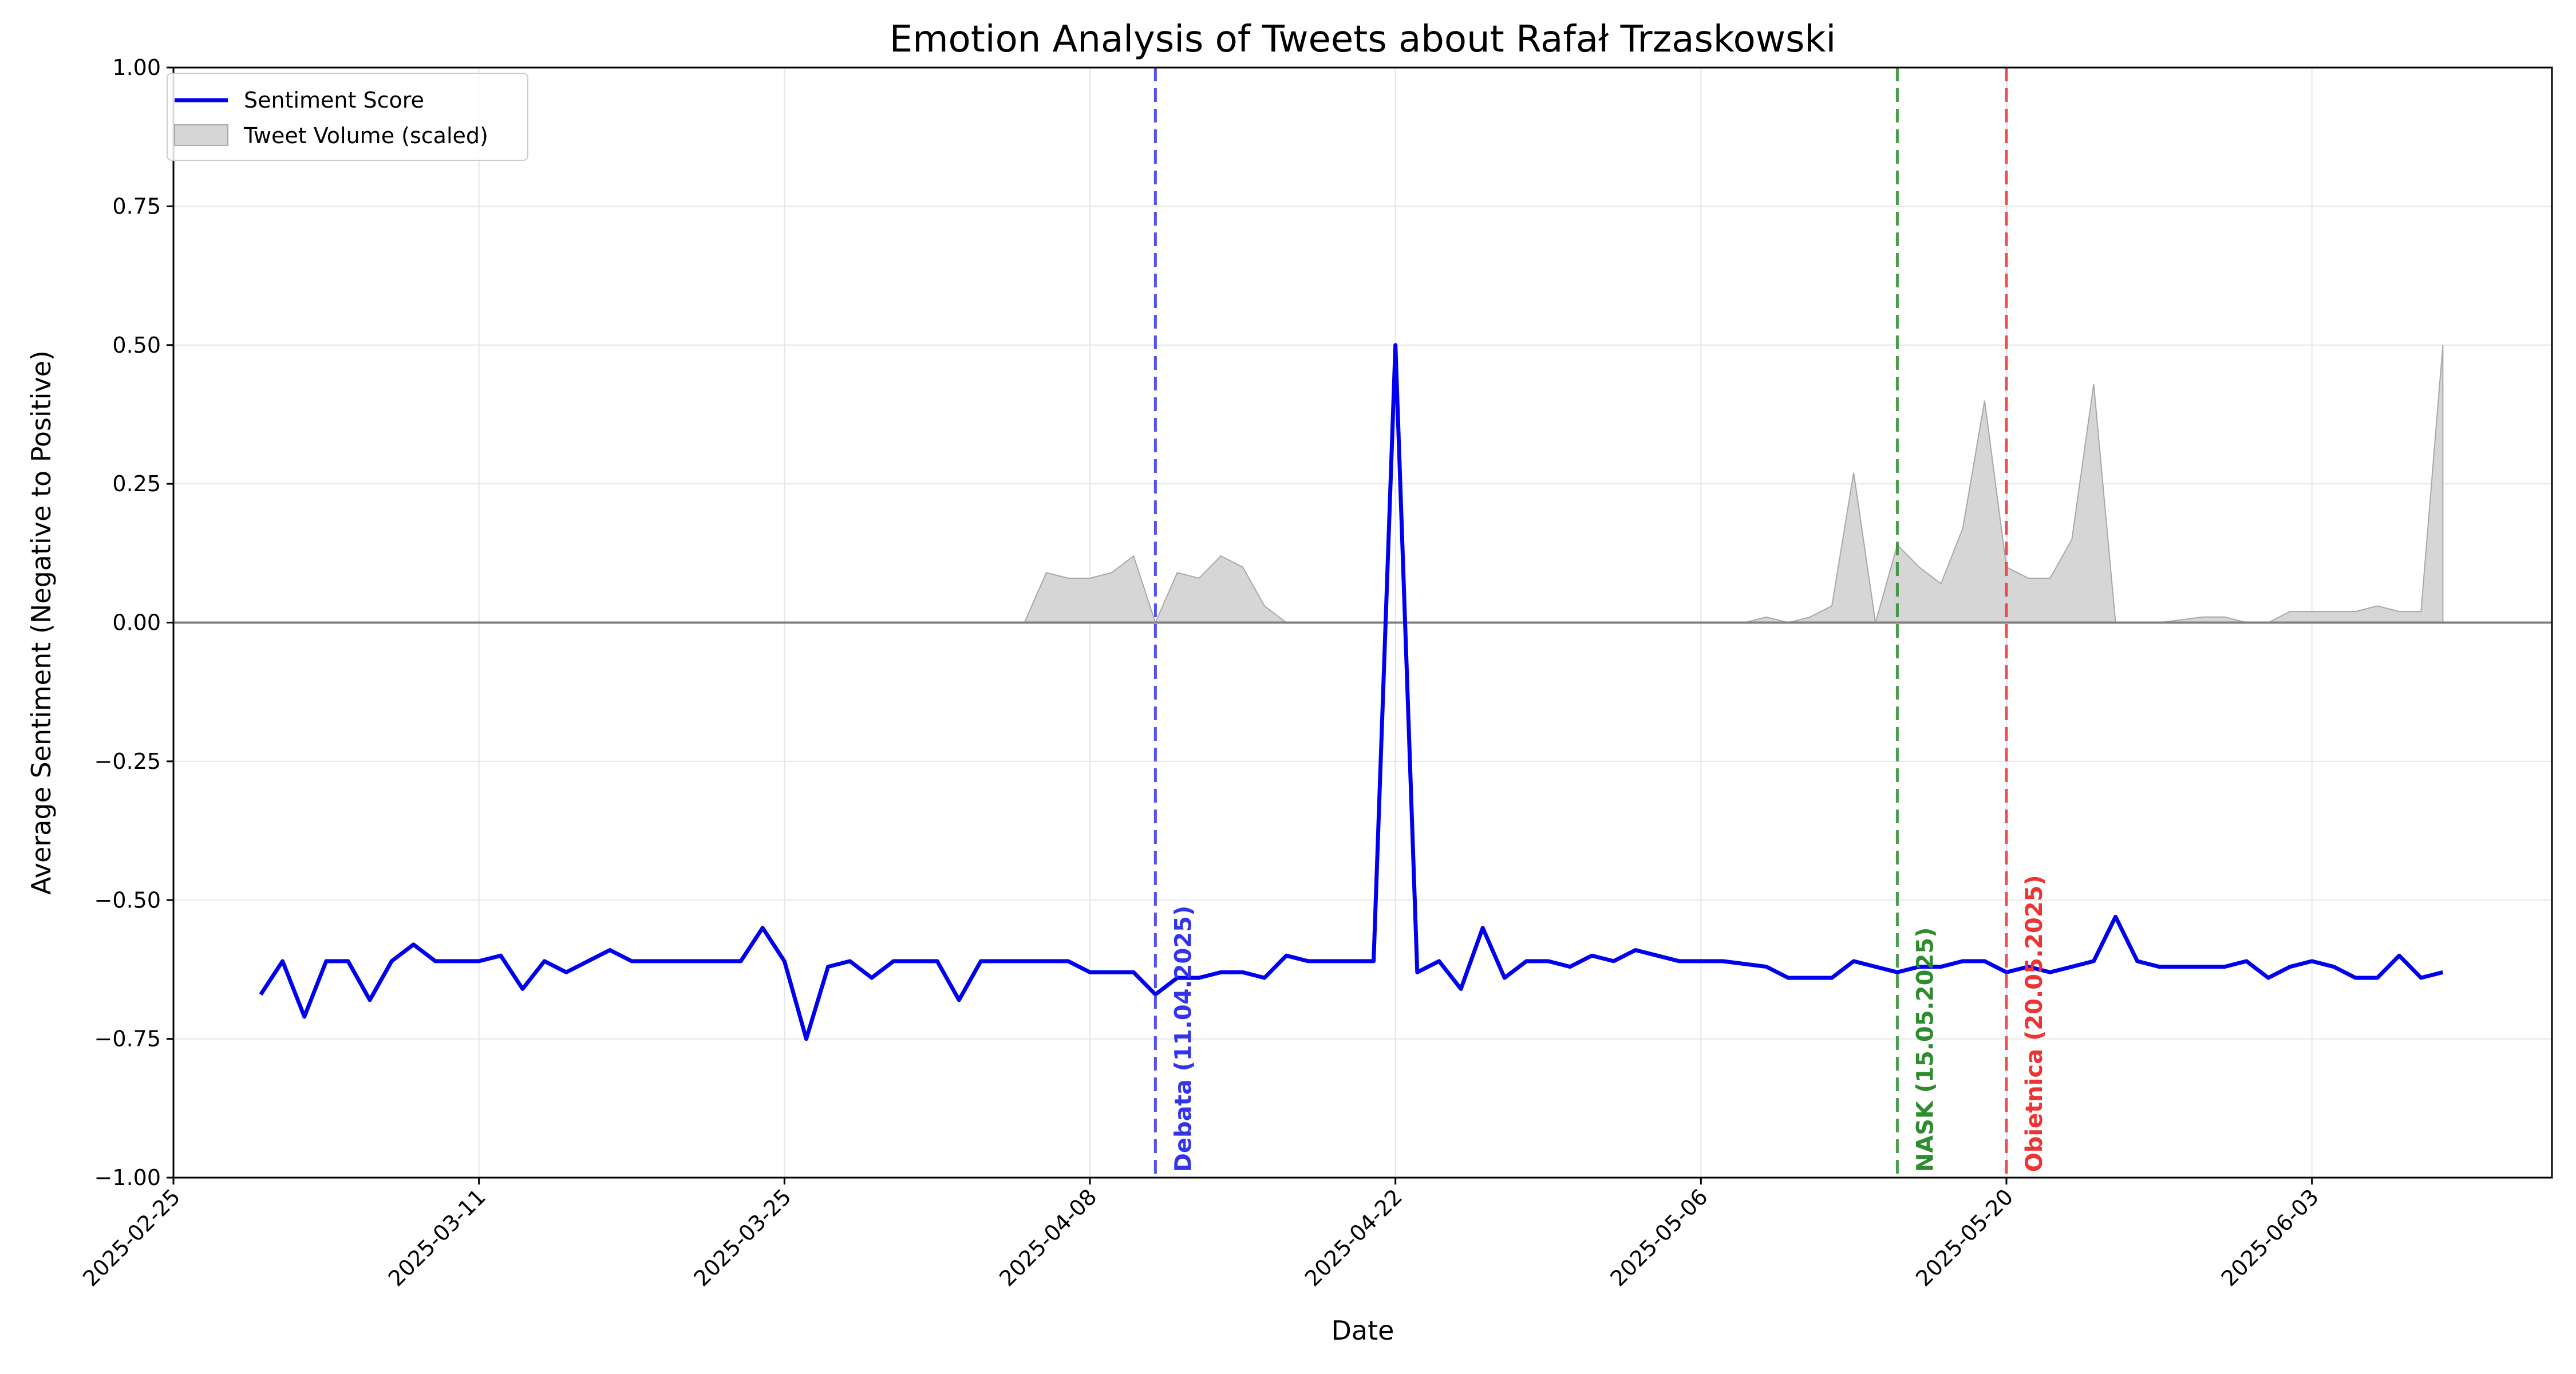 The width and height of the screenshot is (2576, 1374). I want to click on x-tick-label: 2025-02-25, so click(131, 1238).